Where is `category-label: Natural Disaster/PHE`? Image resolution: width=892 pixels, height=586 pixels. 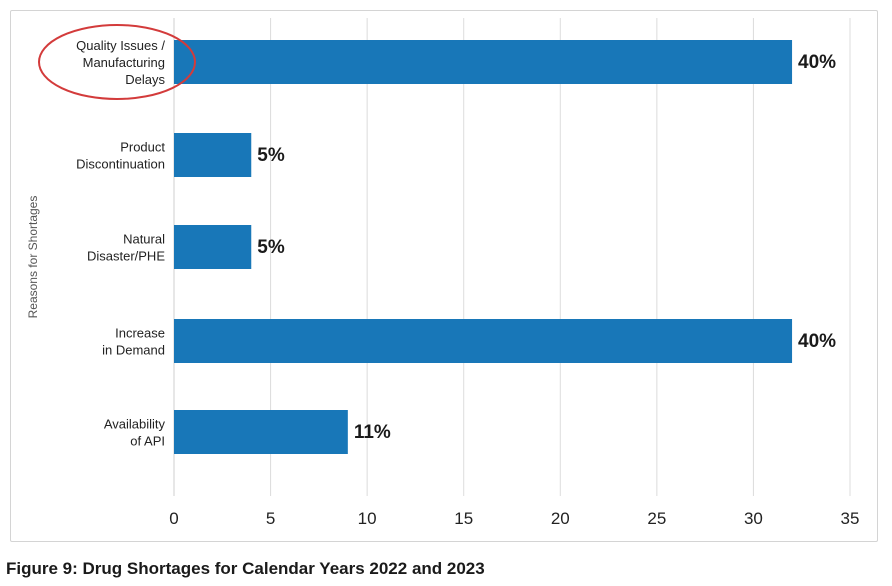 category-label: Natural Disaster/PHE is located at coordinates (126, 248).